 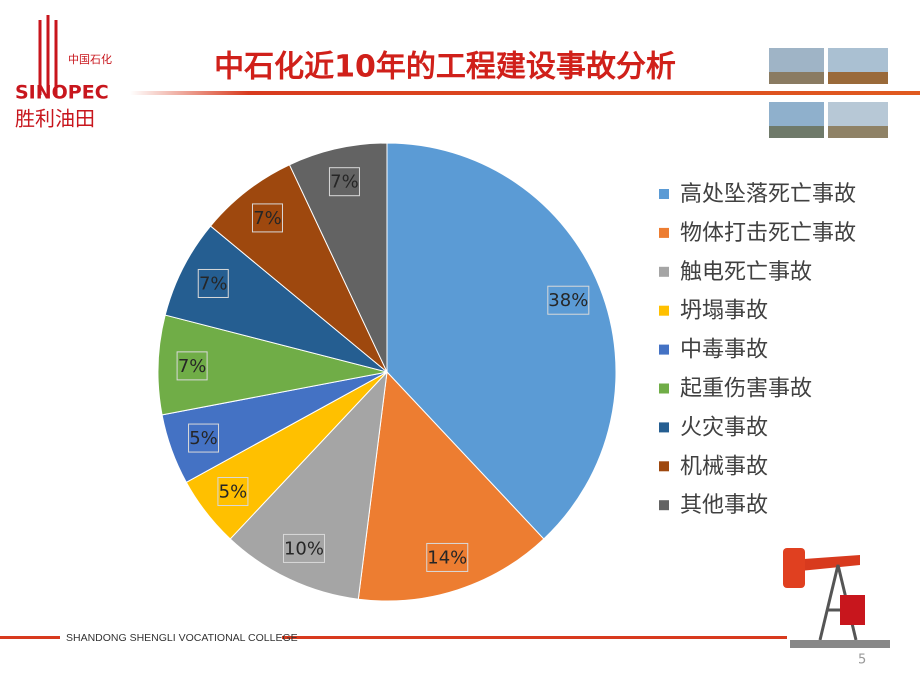 What do you see at coordinates (724, 466) in the screenshot?
I see `legend-label: 机械事故` at bounding box center [724, 466].